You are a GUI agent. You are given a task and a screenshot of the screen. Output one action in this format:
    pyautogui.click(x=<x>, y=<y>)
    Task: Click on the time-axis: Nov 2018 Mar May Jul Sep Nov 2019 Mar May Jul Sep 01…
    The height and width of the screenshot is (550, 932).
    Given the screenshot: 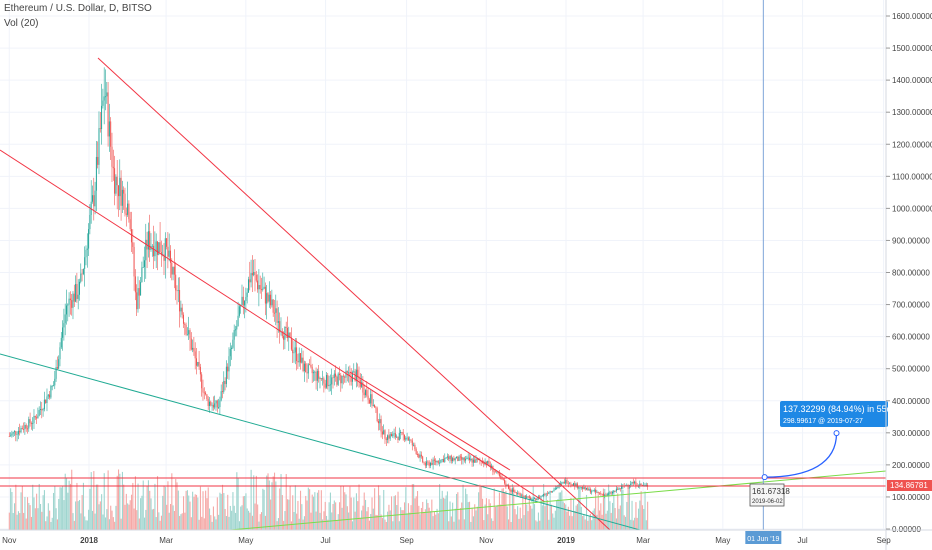 What is the action you would take?
    pyautogui.click(x=466, y=537)
    